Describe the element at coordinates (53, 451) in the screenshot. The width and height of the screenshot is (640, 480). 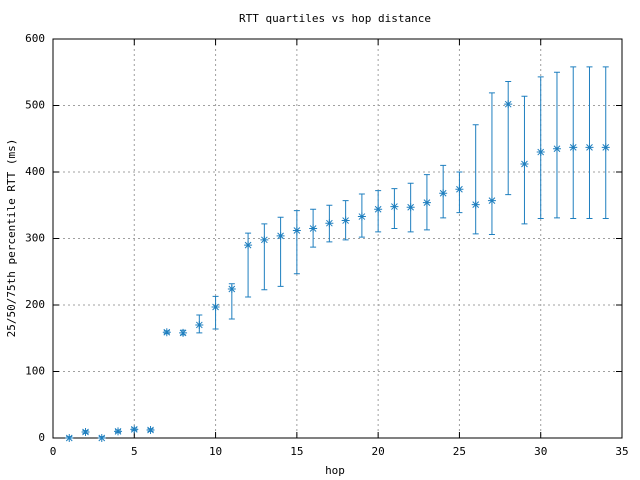
I see `x-tick-label: 0` at that location.